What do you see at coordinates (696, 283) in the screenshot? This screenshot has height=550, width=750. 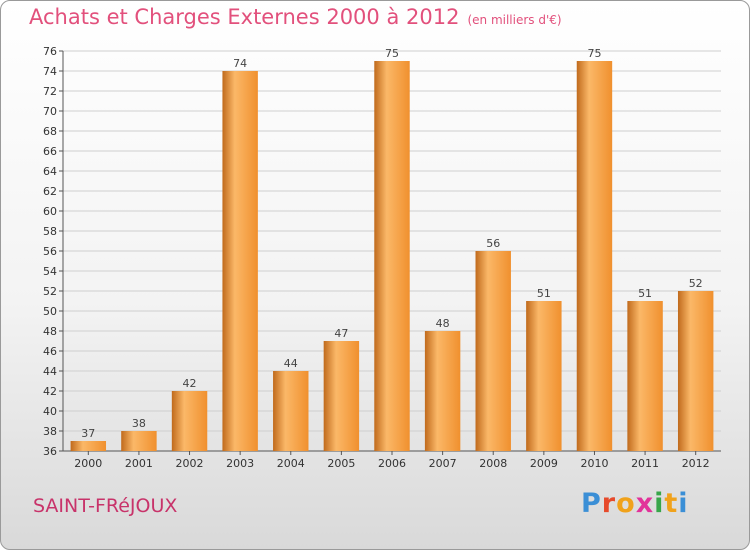 I see `bar-value-label: 52` at bounding box center [696, 283].